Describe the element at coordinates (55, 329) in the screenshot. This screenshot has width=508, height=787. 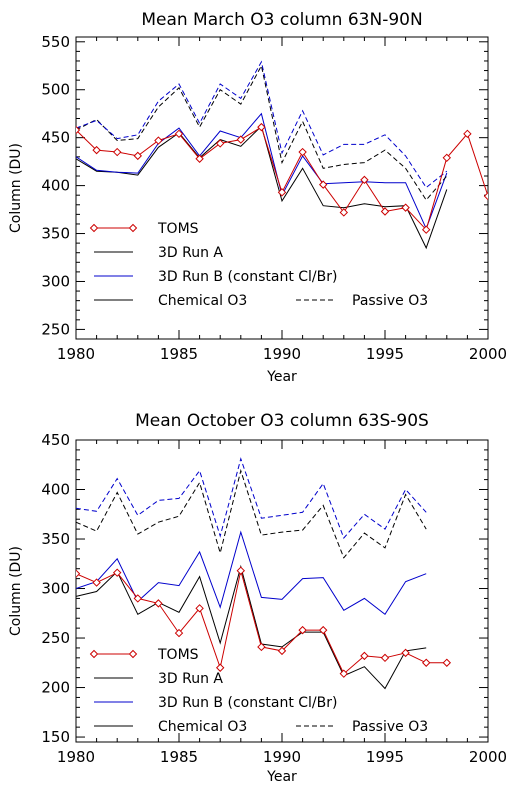
I see `chart-1-ytick-label: 250` at that location.